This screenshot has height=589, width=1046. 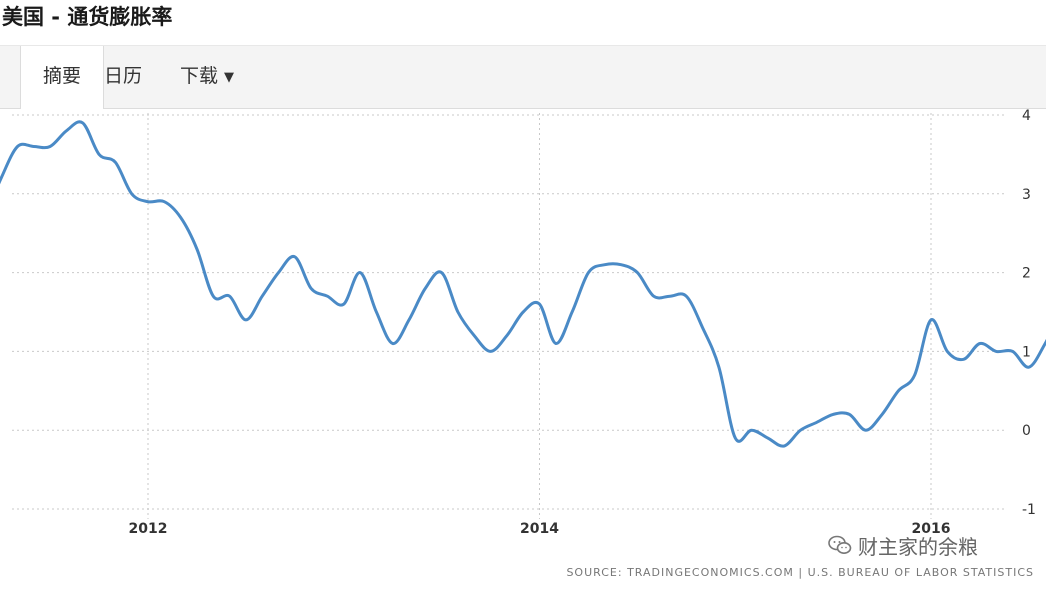 I want to click on x-tick-label: 2012, so click(x=148, y=529).